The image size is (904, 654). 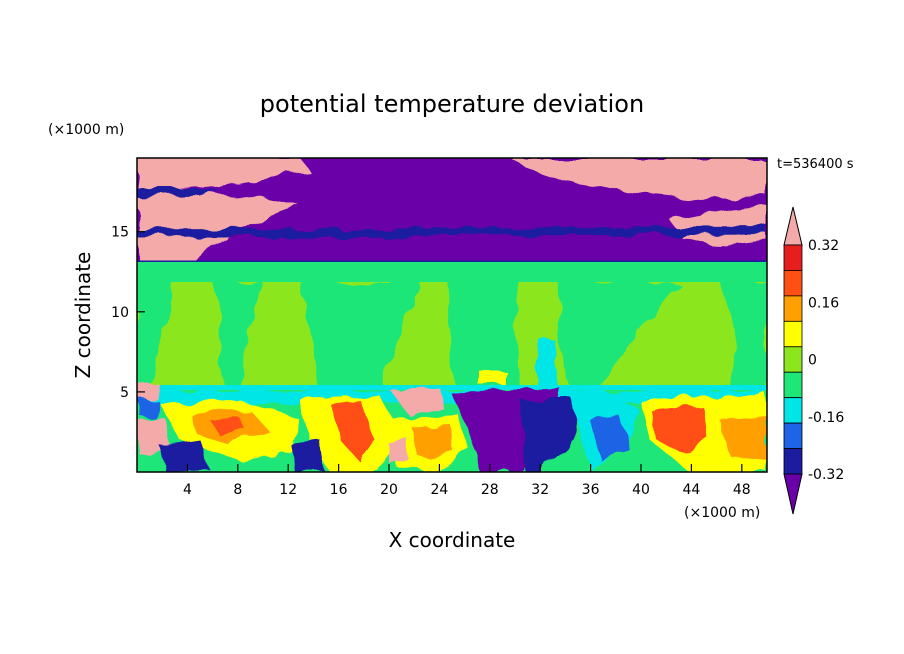 I want to click on x-axis-label: X coordinate, so click(x=452, y=540).